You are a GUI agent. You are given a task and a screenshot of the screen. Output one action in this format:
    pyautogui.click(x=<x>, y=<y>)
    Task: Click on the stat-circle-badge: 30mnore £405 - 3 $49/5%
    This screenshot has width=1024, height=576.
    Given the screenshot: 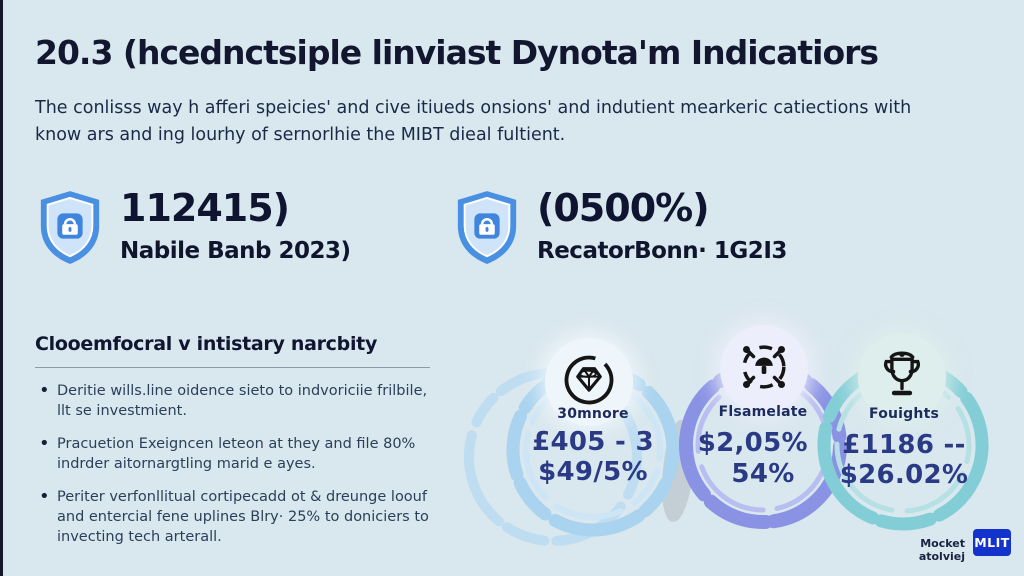 What is the action you would take?
    pyautogui.click(x=593, y=446)
    